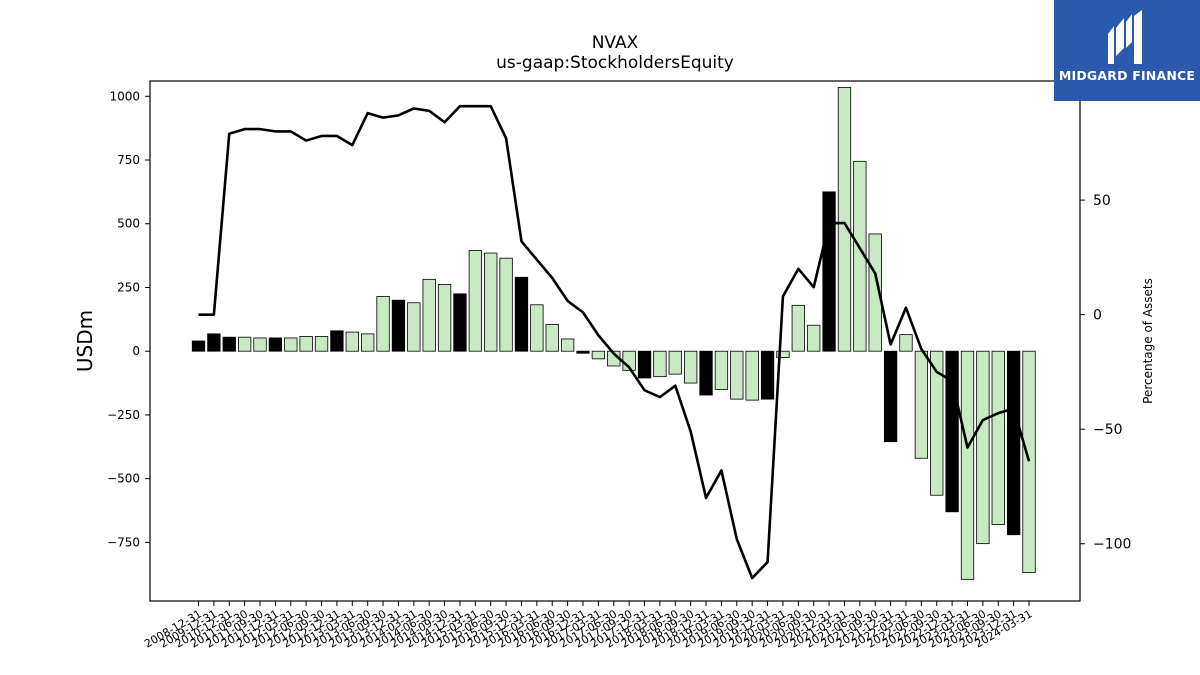  What do you see at coordinates (123, 542) in the screenshot?
I see `y-tick-label: −750` at bounding box center [123, 542].